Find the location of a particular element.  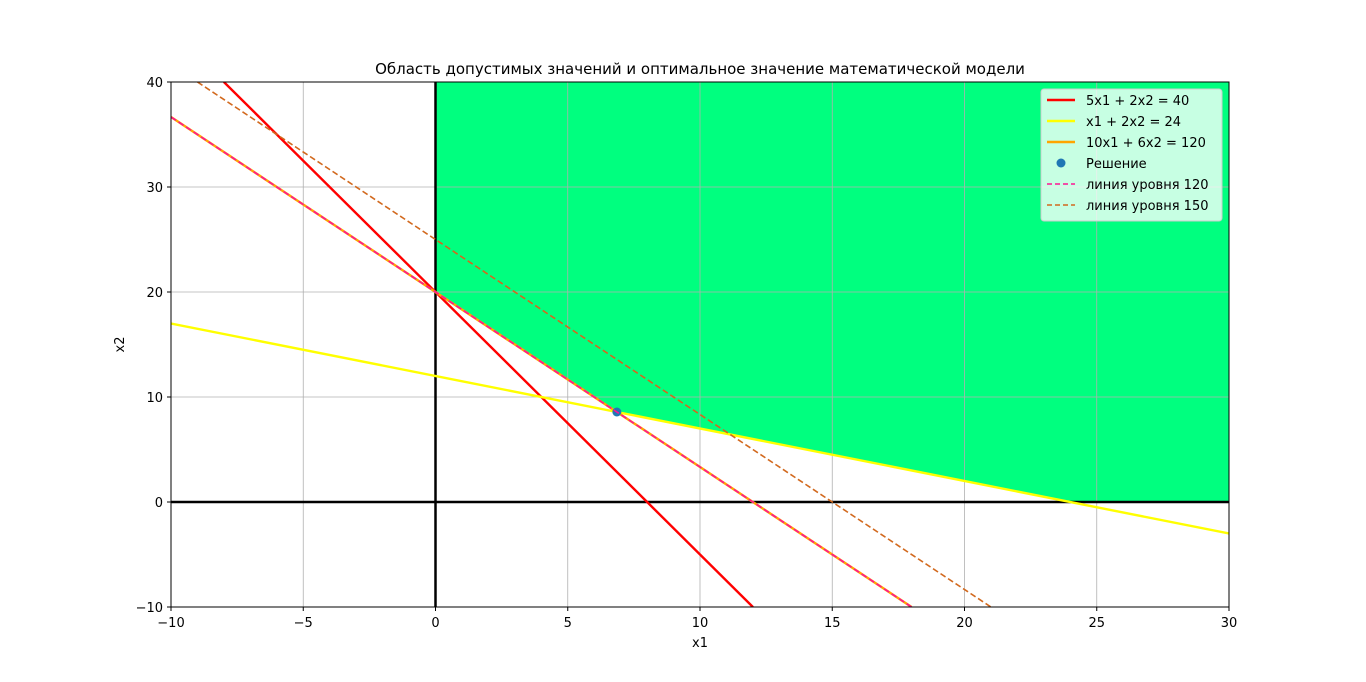

y-tick-label: 30 is located at coordinates (154, 188).